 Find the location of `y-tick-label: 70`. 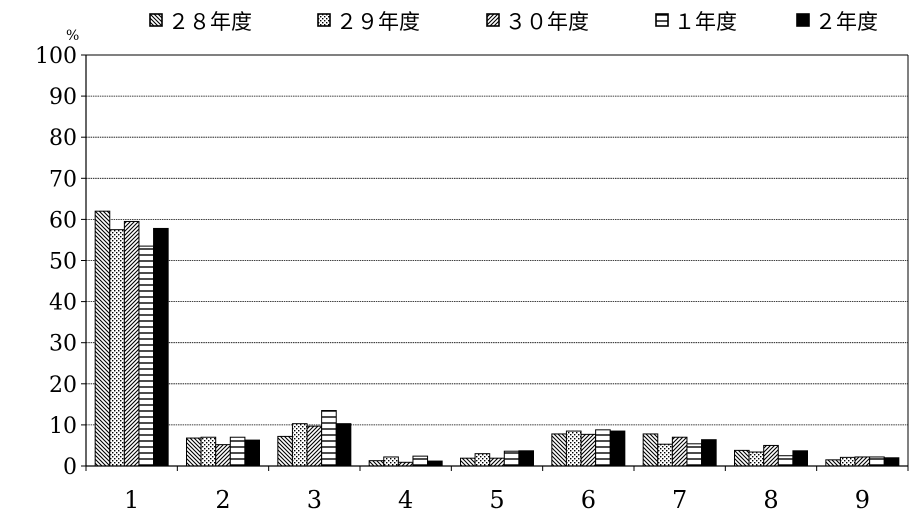

y-tick-label: 70 is located at coordinates (63, 179).